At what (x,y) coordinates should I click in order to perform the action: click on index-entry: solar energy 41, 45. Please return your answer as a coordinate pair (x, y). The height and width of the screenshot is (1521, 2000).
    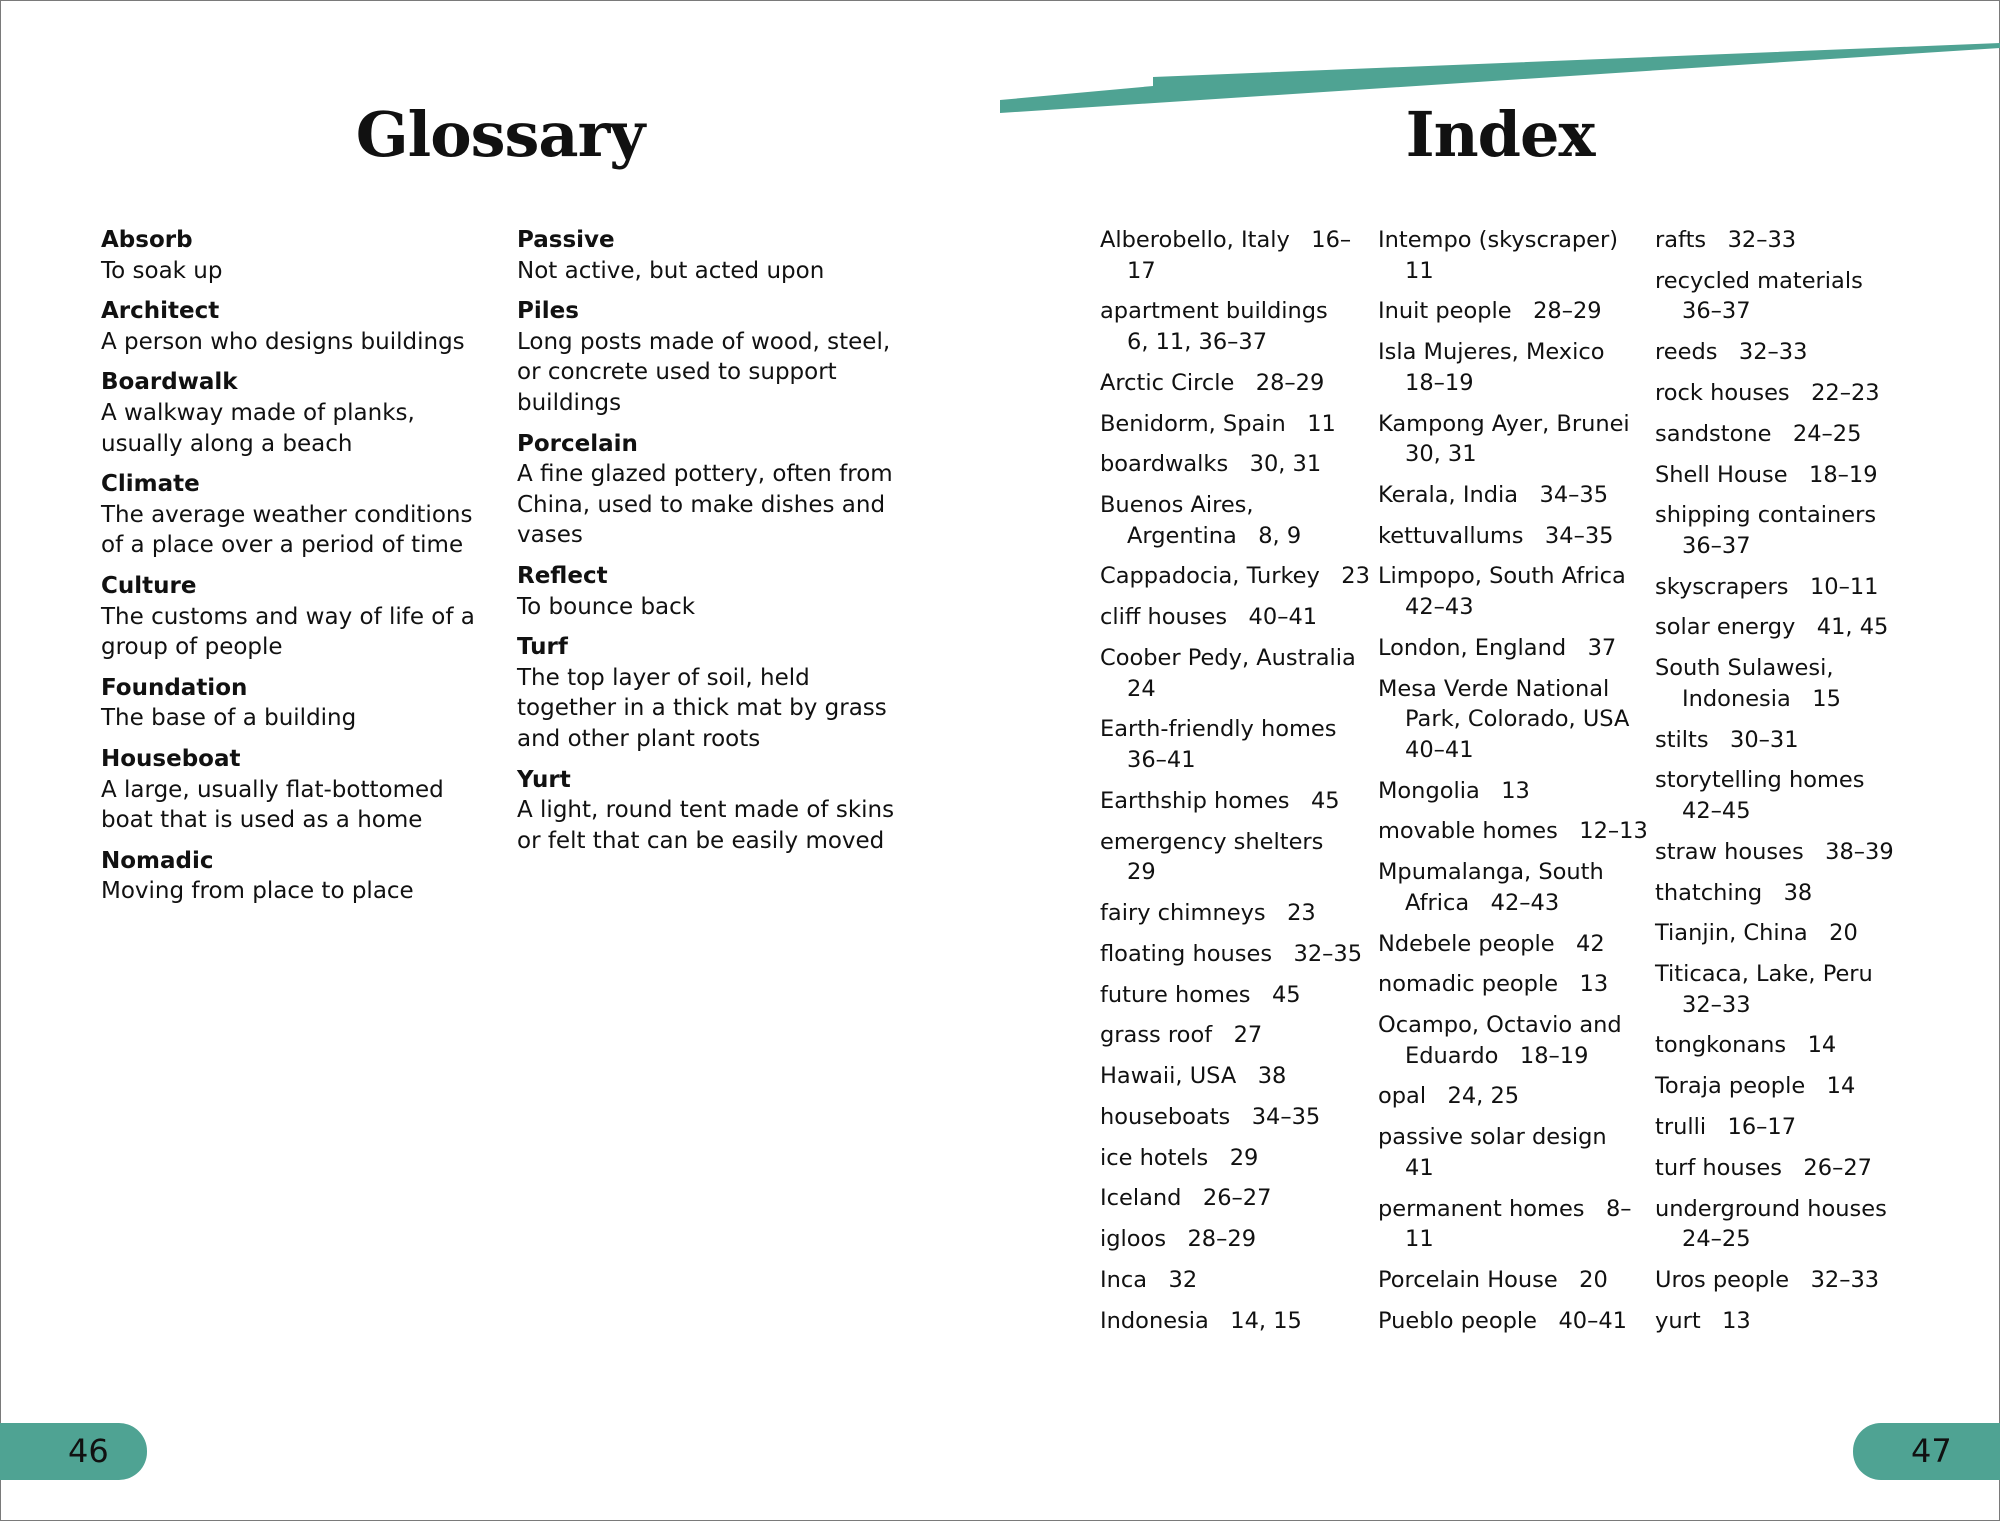
    Looking at the image, I should click on (1772, 627).